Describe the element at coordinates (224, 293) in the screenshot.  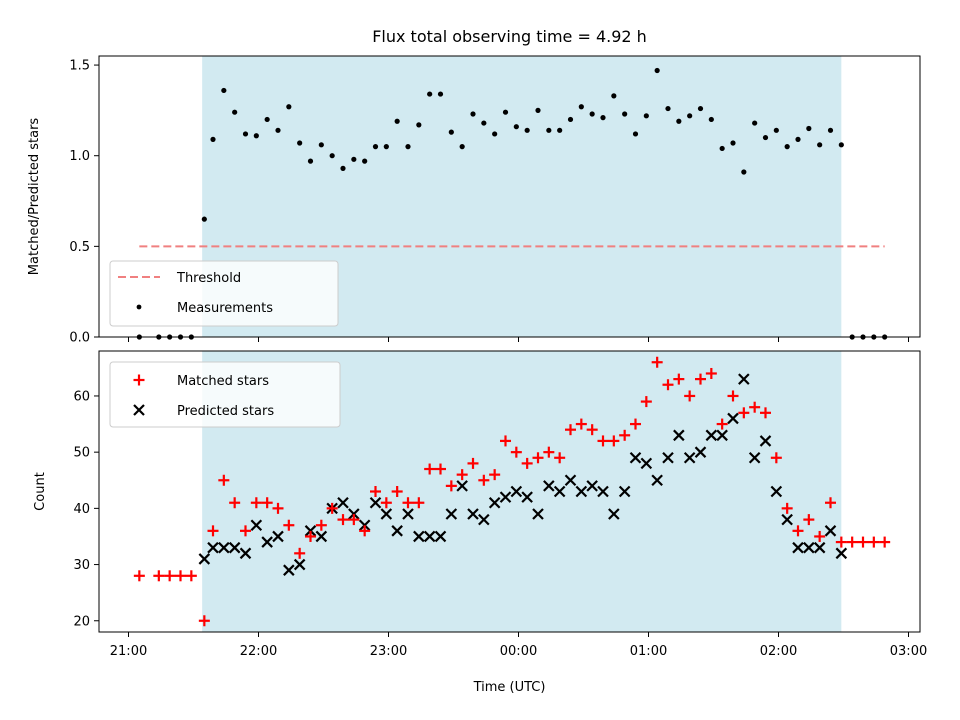
I see `top-legend: Threshold Measurements` at that location.